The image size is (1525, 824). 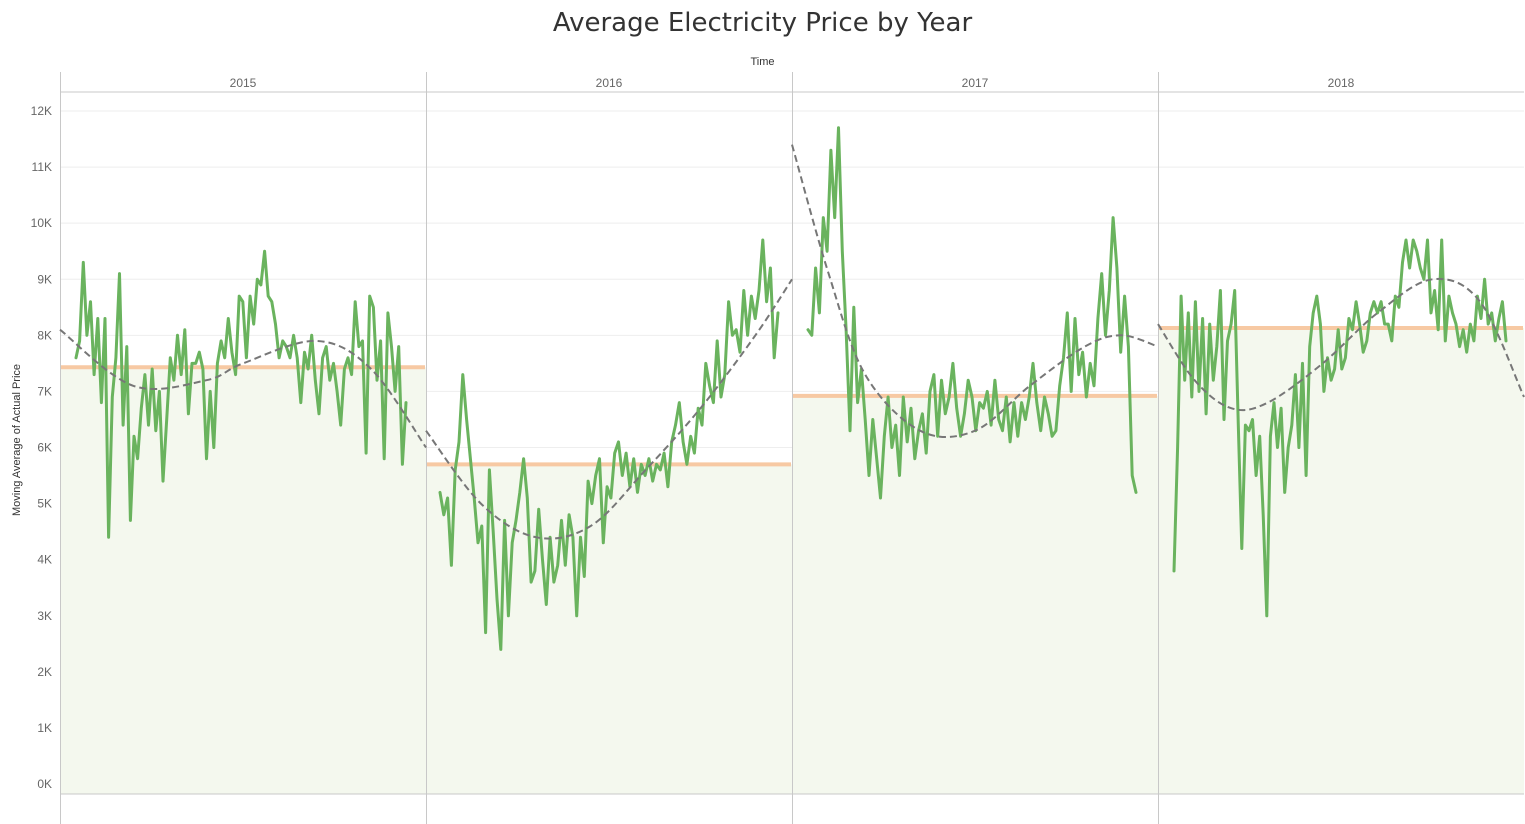 I want to click on average-fill-2018, so click(x=1341, y=561).